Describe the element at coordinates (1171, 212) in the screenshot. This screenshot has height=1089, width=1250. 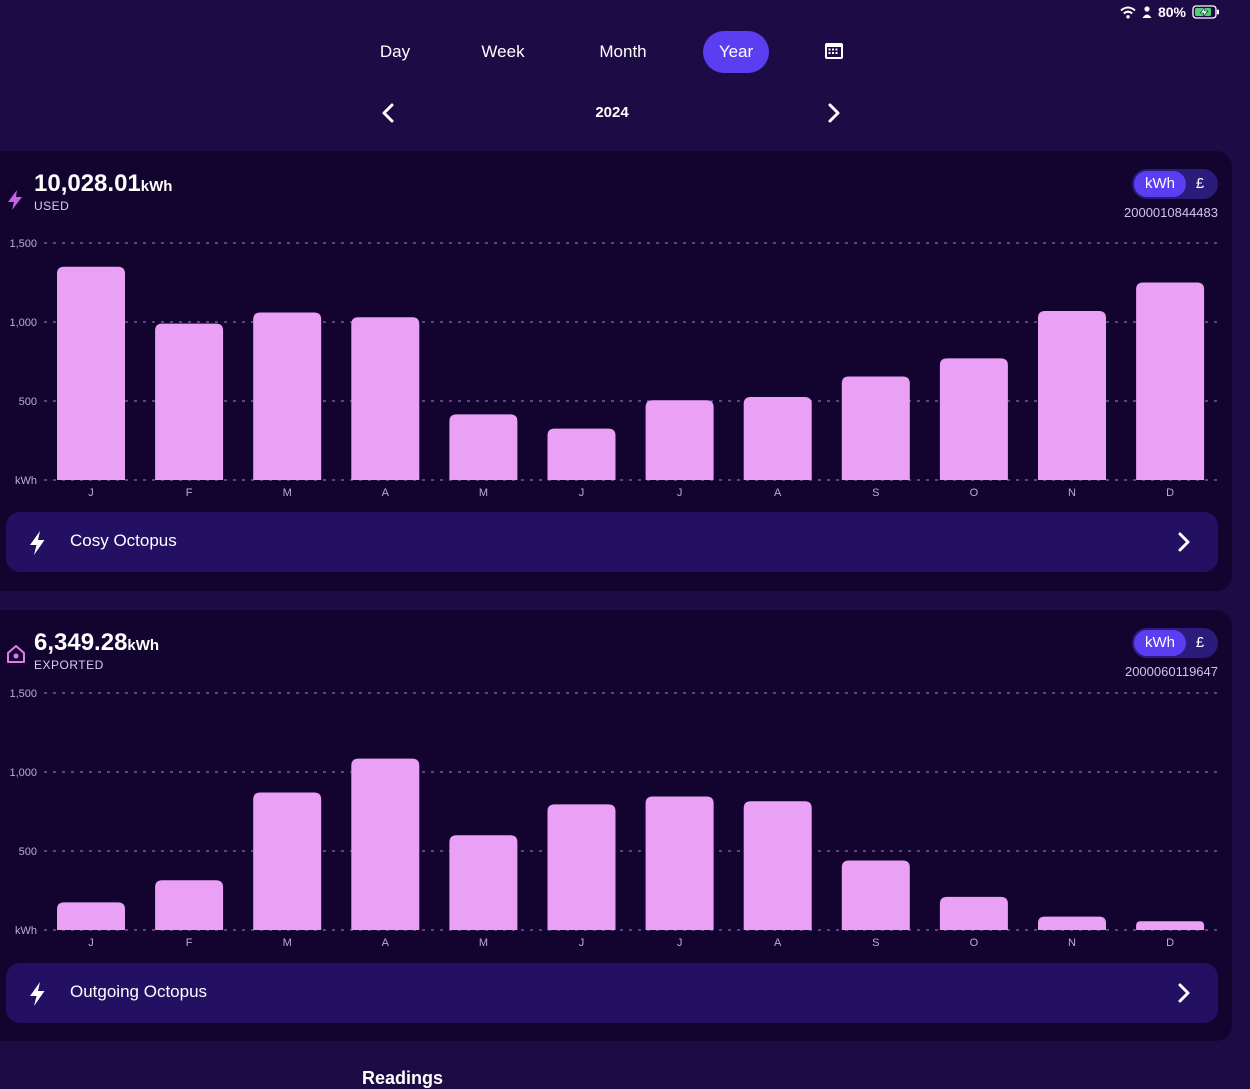
I see `meter-number: 2000010844483` at that location.